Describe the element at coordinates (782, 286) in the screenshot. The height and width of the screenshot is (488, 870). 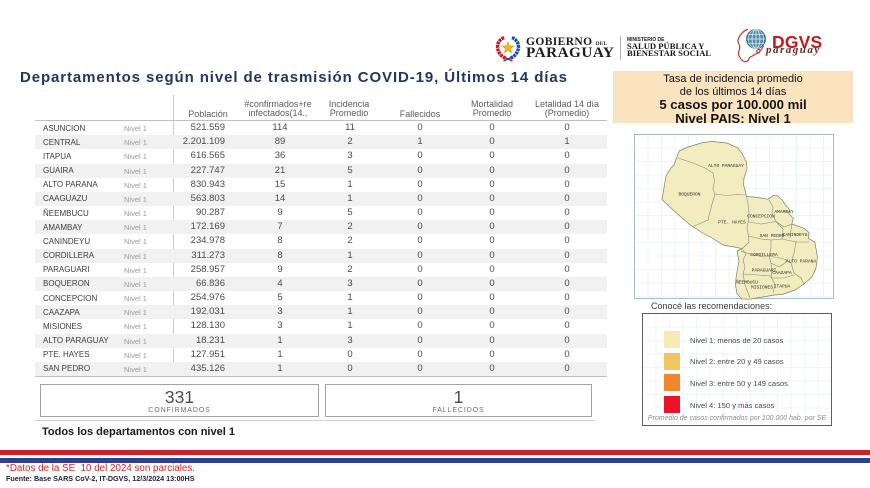
I see `svg-text: ITAPUA` at that location.